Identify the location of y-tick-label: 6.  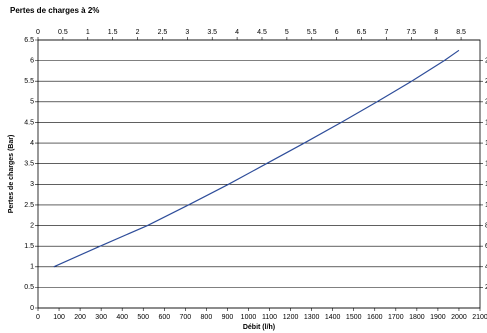
(32, 60).